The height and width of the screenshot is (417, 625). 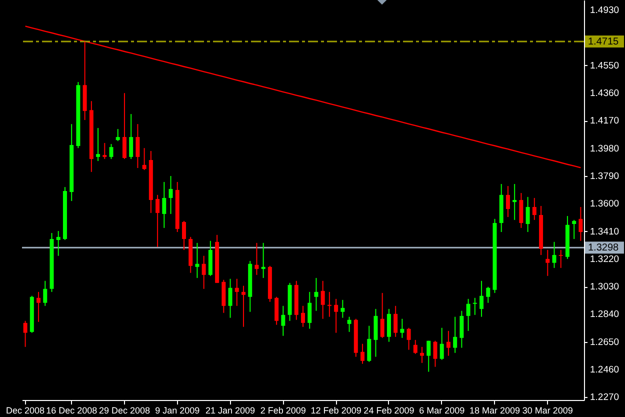 I want to click on ref-line-label: 1.4715, so click(x=604, y=42).